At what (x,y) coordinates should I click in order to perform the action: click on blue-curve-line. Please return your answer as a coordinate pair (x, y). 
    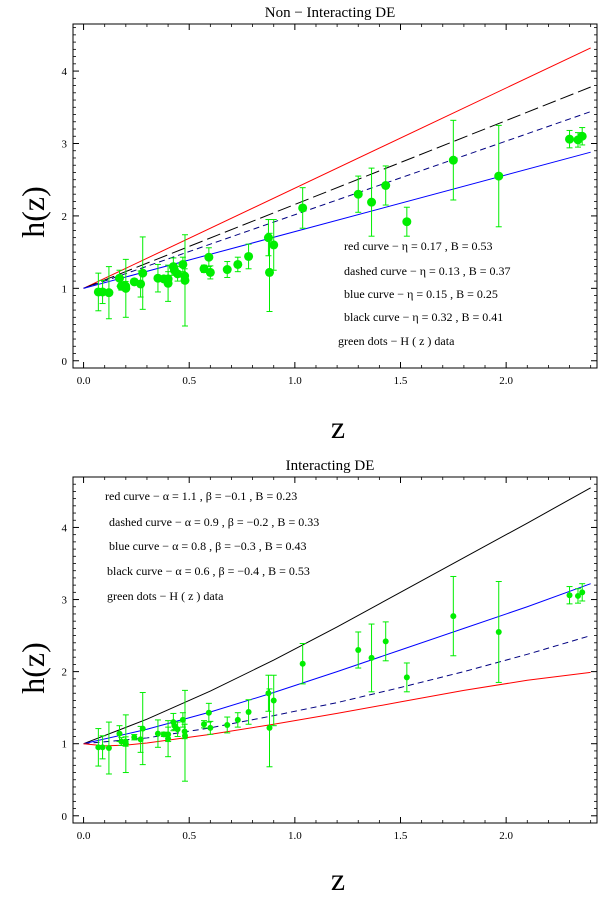
    Looking at the image, I should click on (337, 220).